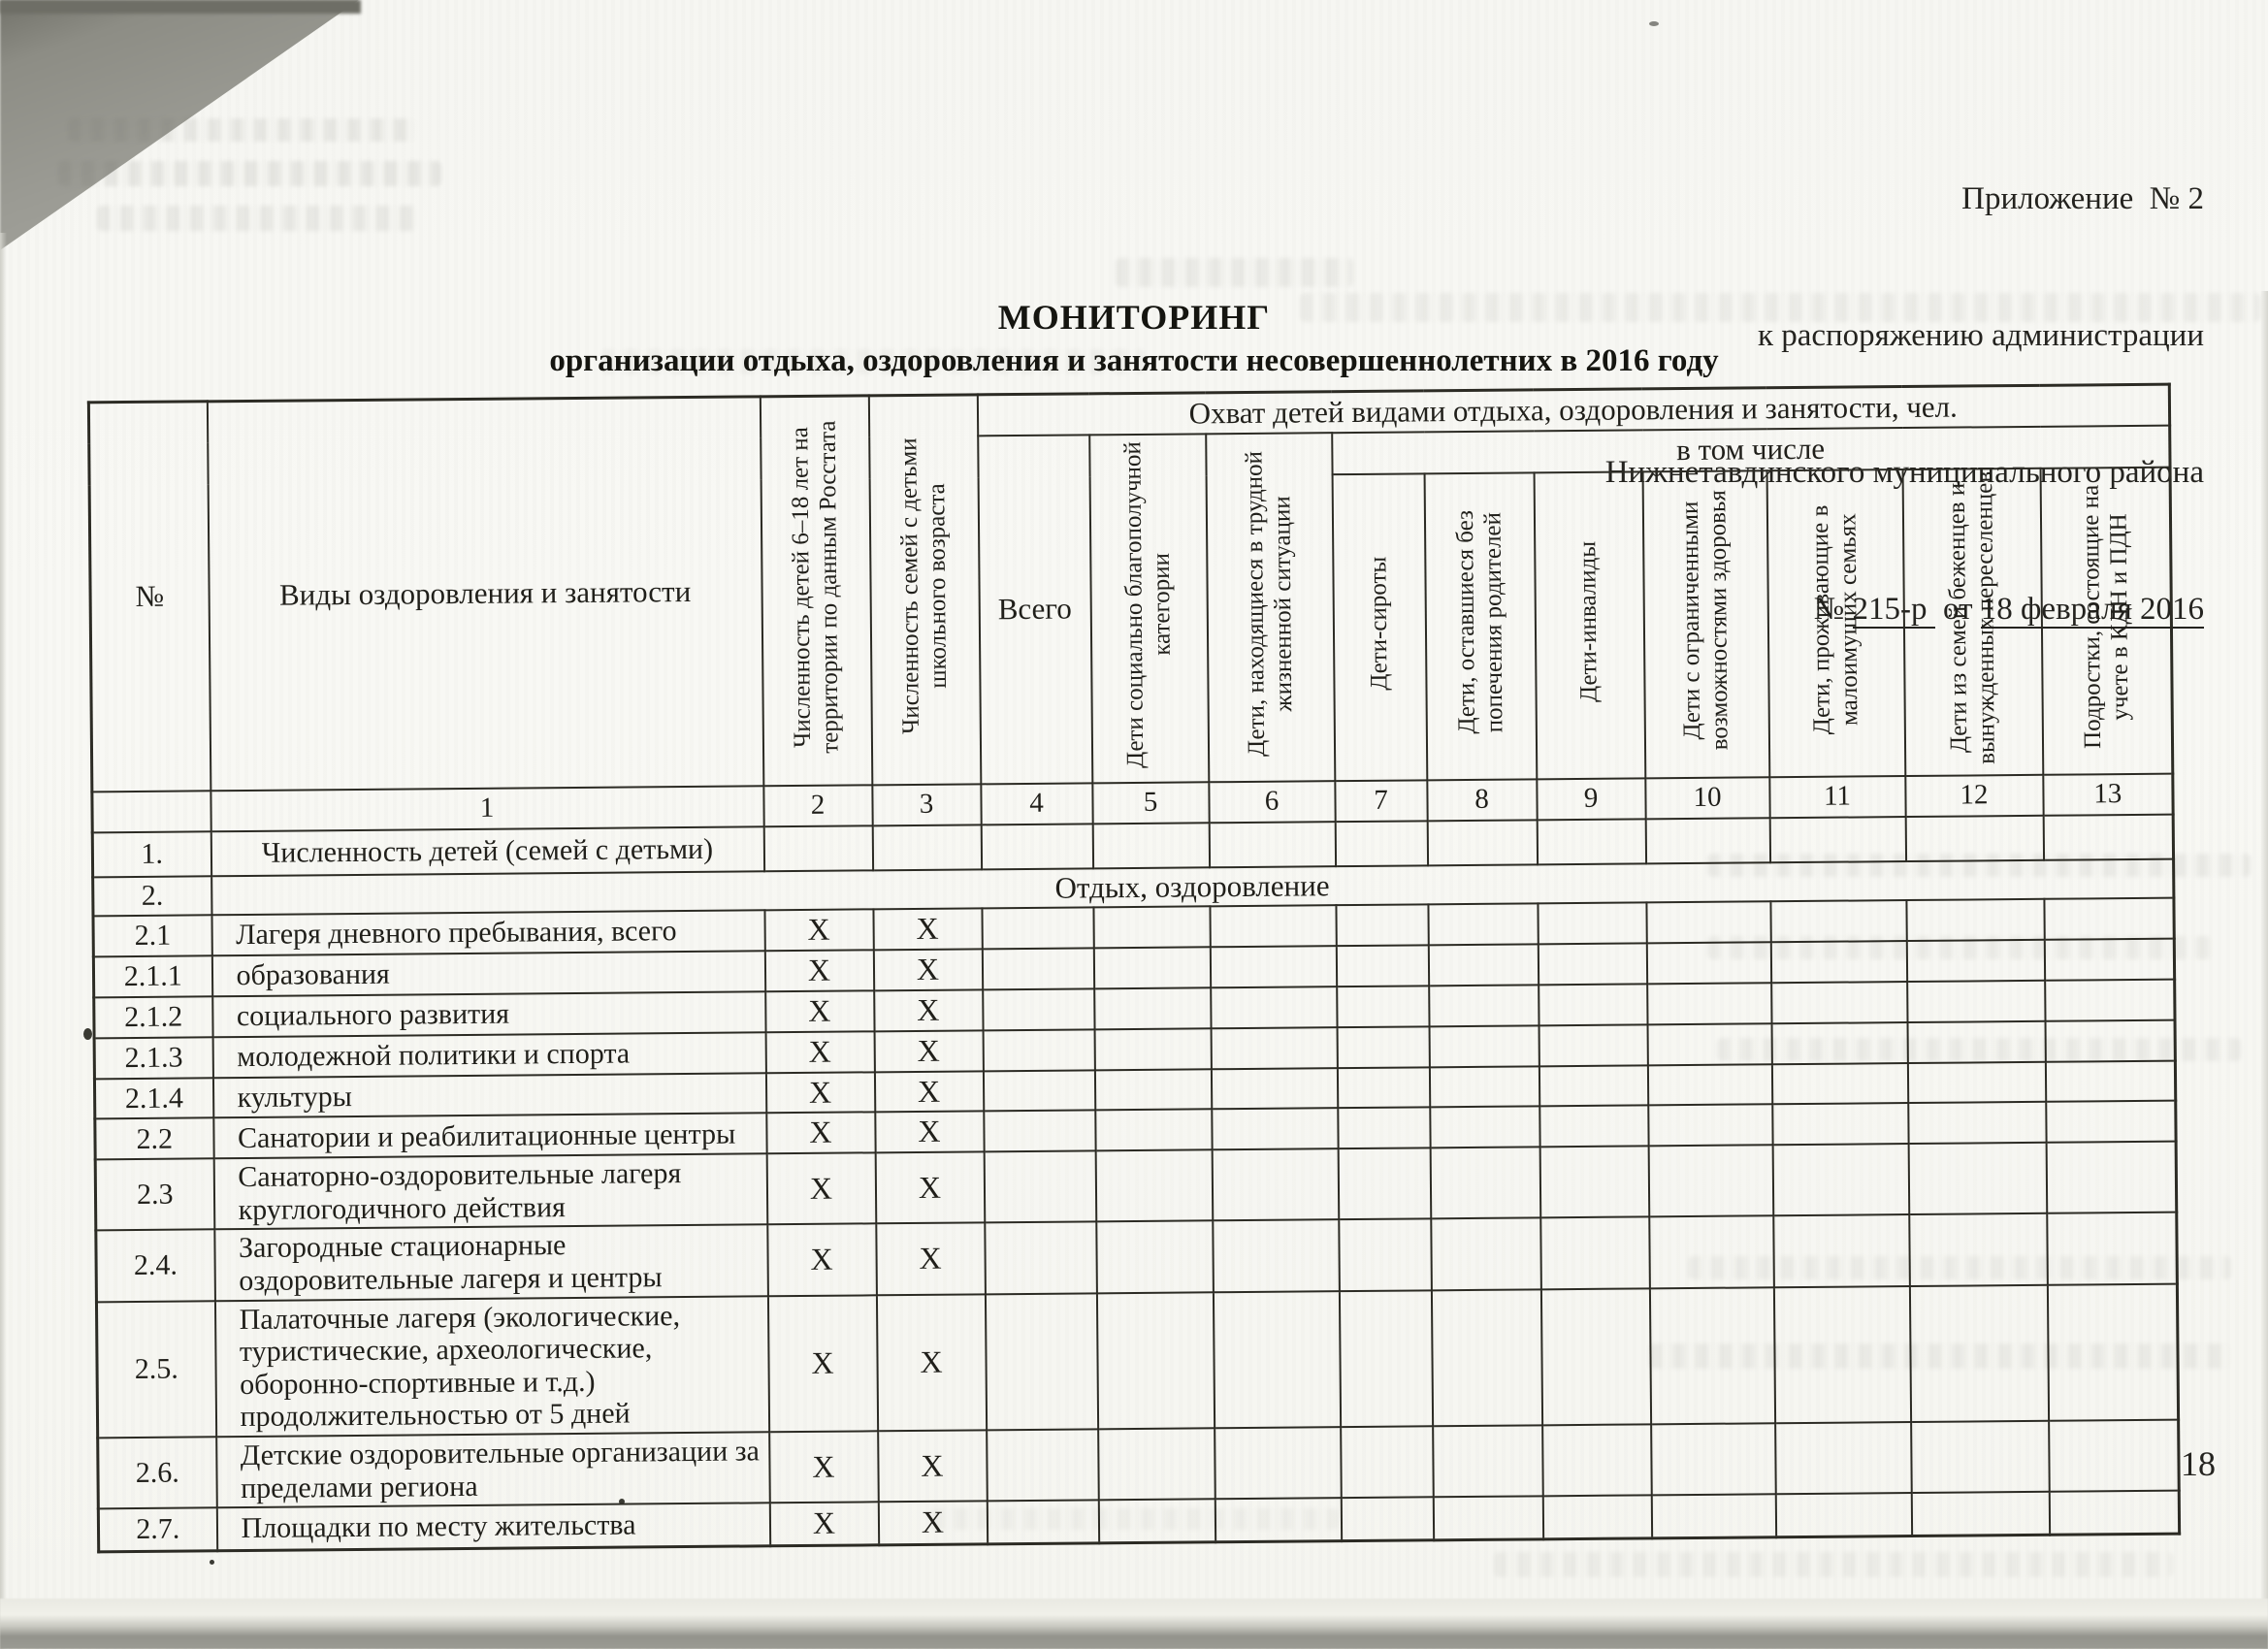 This screenshot has height=1649, width=2268. I want to click on column-number: 8, so click(1482, 799).